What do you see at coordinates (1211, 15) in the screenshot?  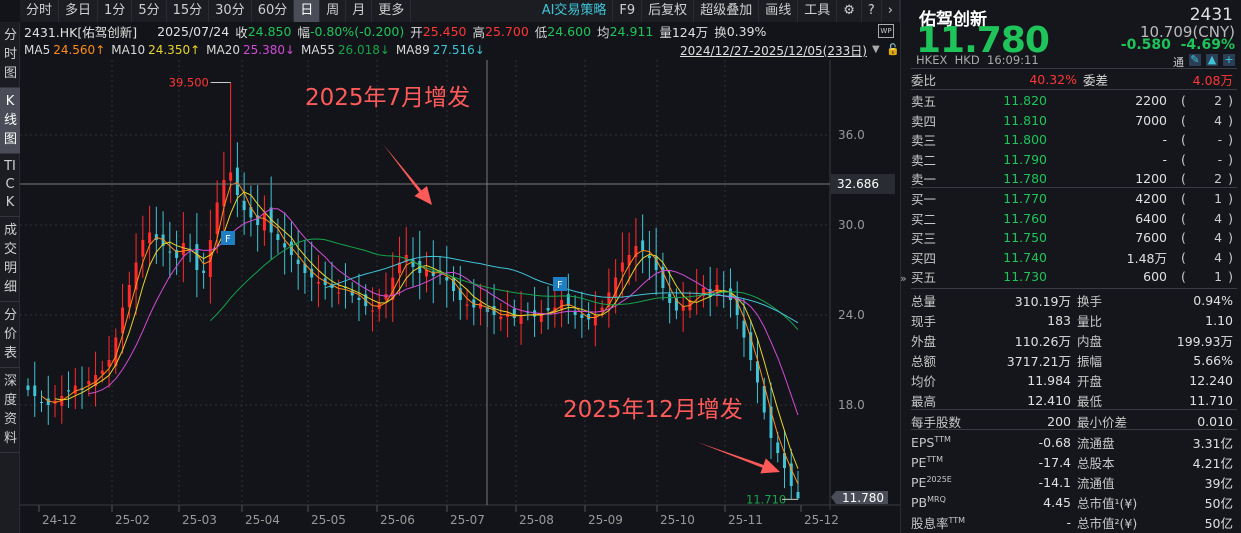 I see `stock-code: 2431` at bounding box center [1211, 15].